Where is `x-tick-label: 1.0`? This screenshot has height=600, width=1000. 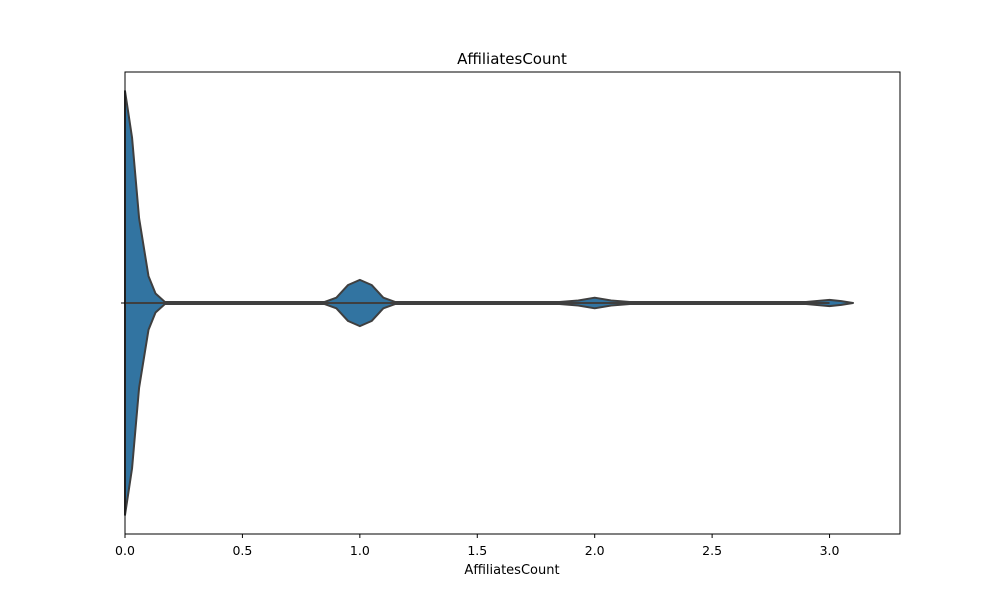
x-tick-label: 1.0 is located at coordinates (360, 550).